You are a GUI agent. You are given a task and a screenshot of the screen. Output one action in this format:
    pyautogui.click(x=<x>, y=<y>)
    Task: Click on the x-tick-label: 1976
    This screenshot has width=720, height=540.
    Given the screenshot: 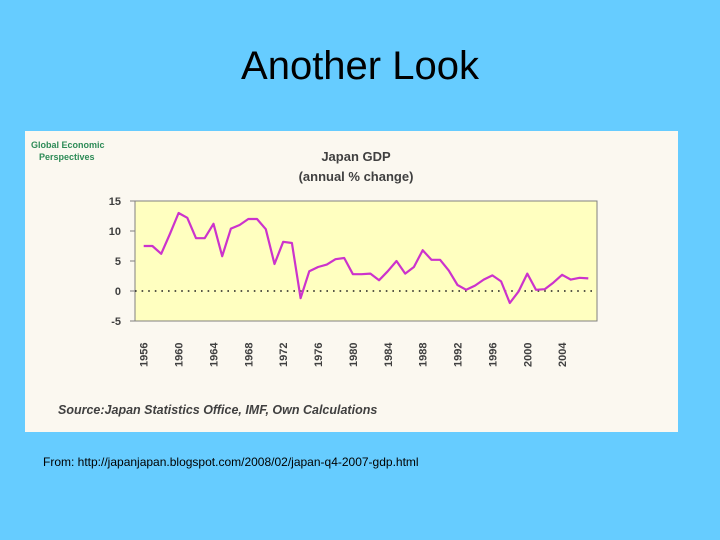 What is the action you would take?
    pyautogui.click(x=319, y=355)
    